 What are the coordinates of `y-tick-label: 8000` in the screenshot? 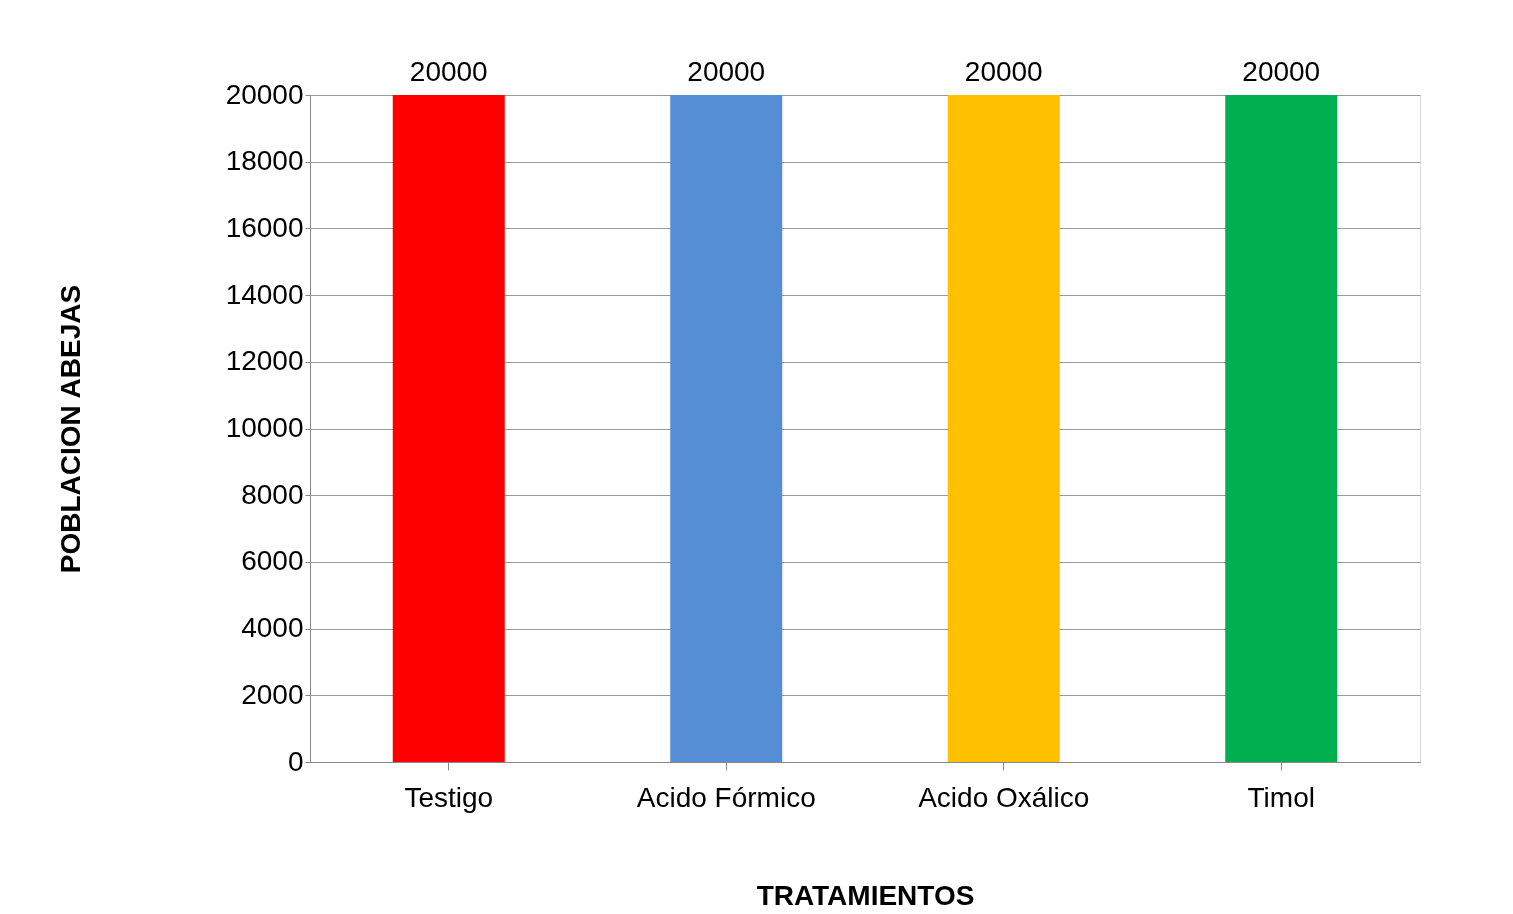 It's located at (272, 494).